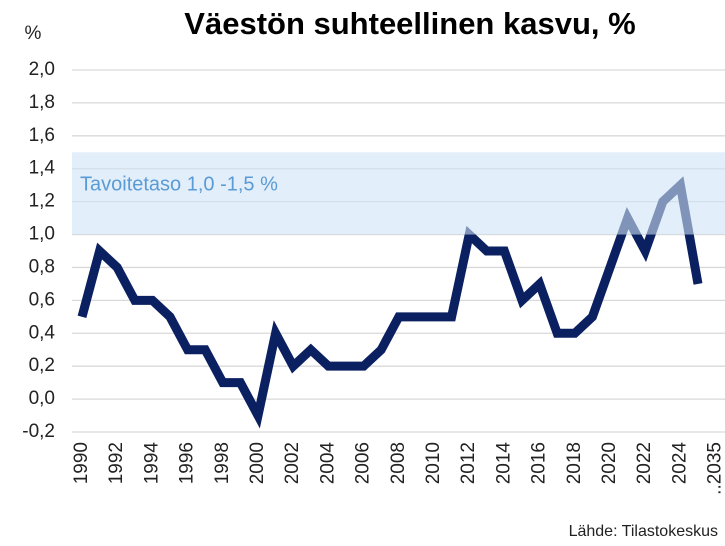 This screenshot has height=546, width=725. What do you see at coordinates (151, 463) in the screenshot?
I see `x-tick-label: 1994` at bounding box center [151, 463].